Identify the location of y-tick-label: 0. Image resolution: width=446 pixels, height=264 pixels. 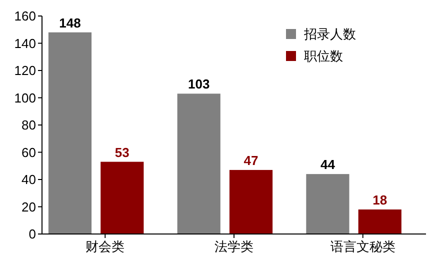
(32, 234).